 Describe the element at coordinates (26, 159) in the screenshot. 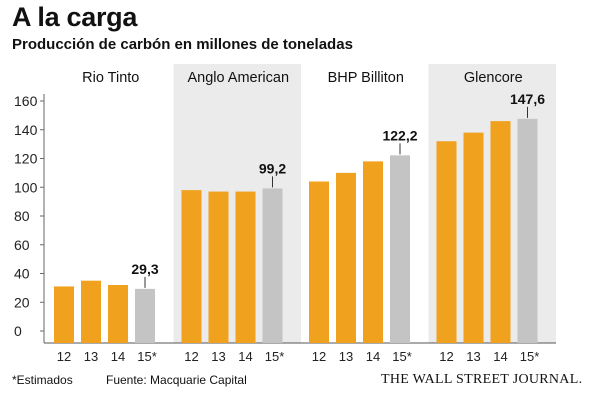

I see `y-tick-label: 120` at that location.